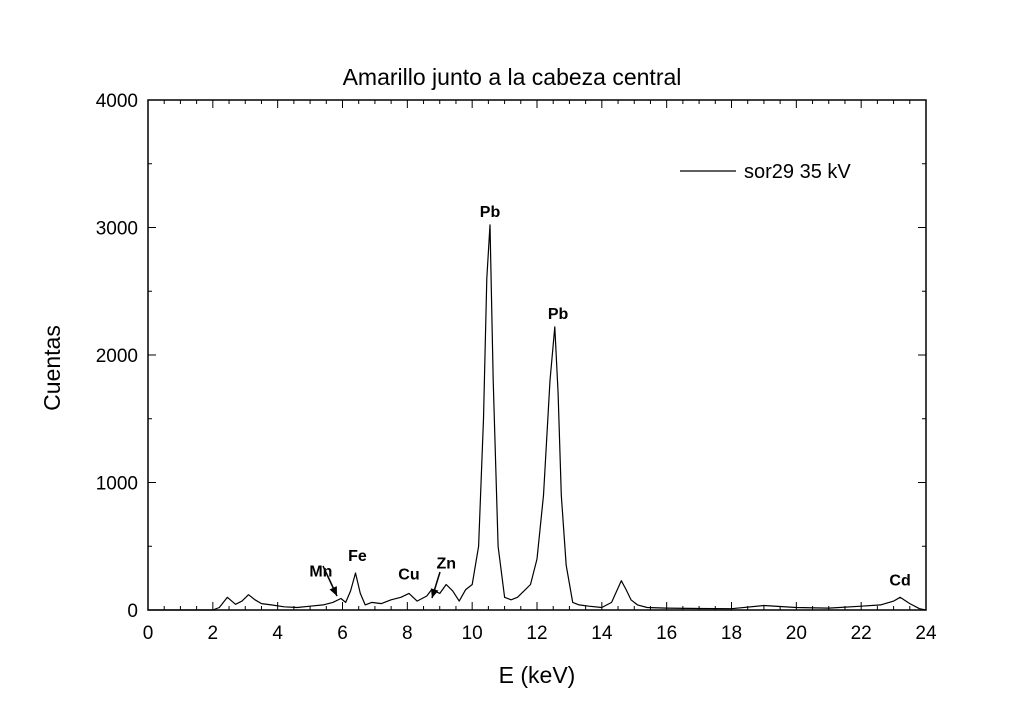 Image resolution: width=1020 pixels, height=720 pixels. What do you see at coordinates (277, 633) in the screenshot?
I see `x-tick-label: 4` at bounding box center [277, 633].